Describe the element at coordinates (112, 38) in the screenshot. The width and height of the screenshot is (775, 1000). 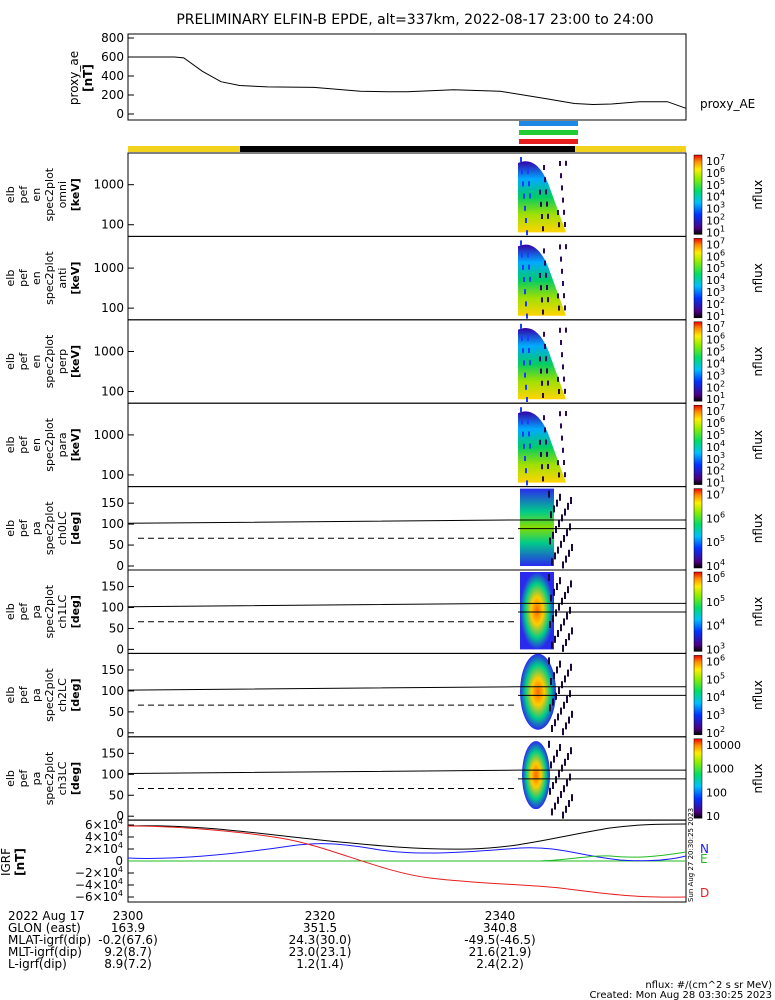
I see `proxy-ae-tick-label: 800` at that location.